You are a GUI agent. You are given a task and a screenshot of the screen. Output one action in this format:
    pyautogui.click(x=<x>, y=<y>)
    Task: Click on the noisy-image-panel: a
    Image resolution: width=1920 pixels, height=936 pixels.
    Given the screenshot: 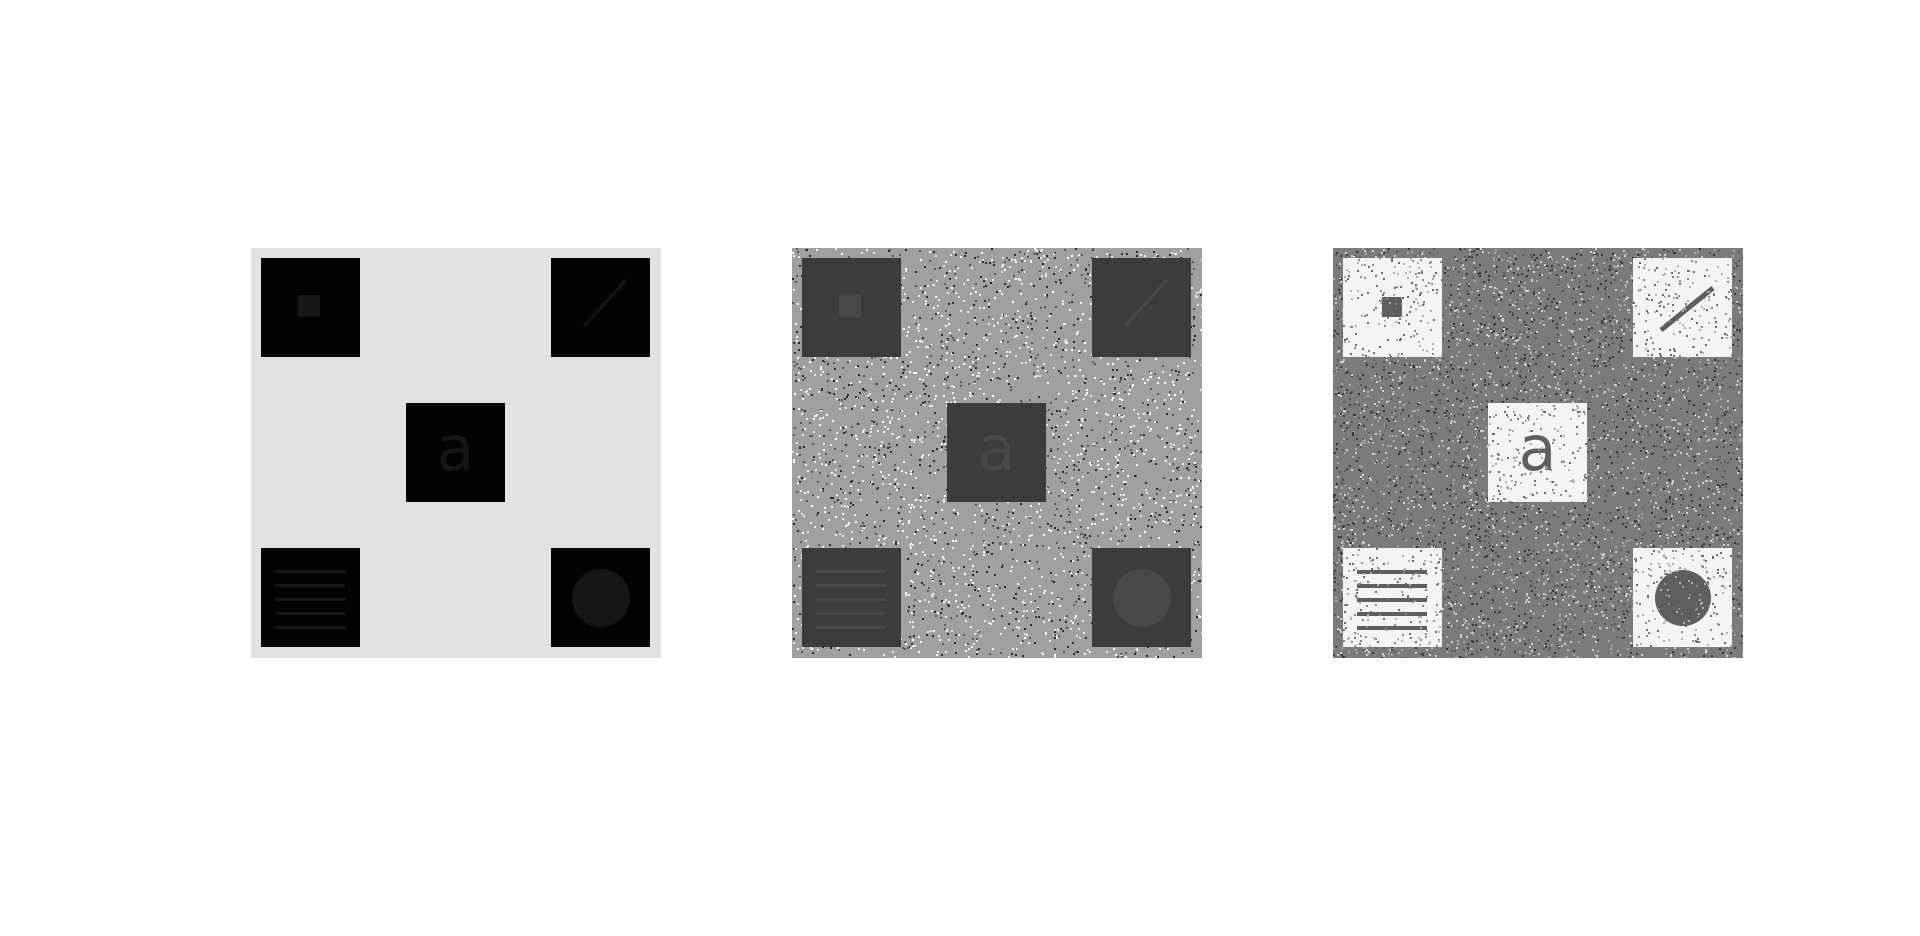 What is the action you would take?
    pyautogui.click(x=997, y=453)
    